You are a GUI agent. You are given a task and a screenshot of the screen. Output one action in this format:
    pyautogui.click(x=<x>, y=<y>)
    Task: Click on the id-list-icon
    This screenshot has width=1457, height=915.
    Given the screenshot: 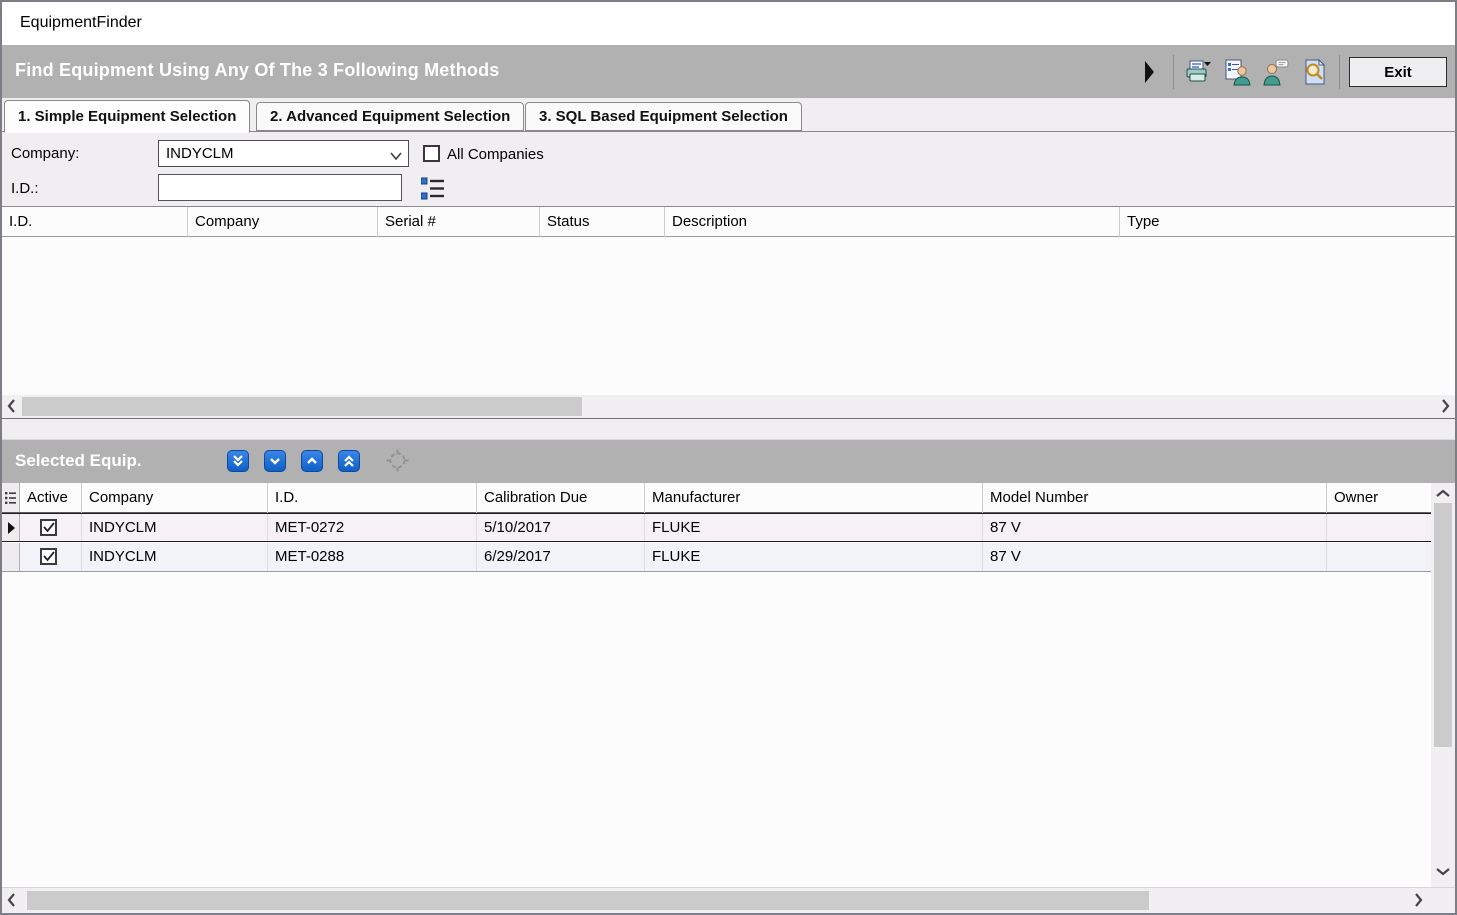 What is the action you would take?
    pyautogui.click(x=432, y=191)
    